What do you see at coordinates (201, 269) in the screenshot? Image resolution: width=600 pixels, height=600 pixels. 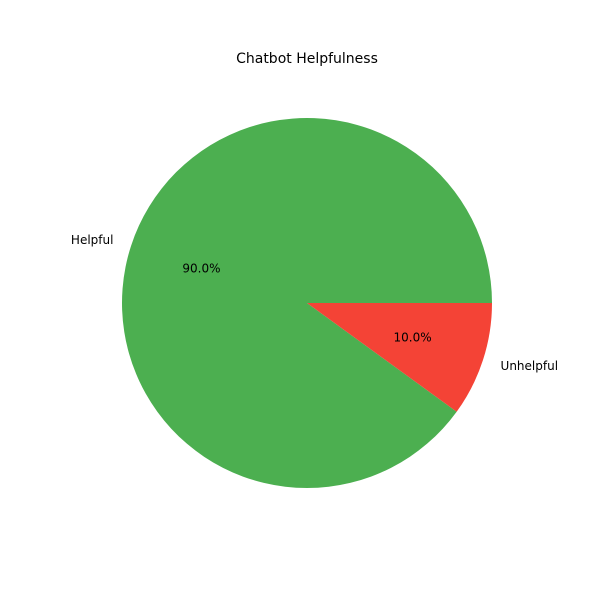 I see `slice-percent-helpful: 90.0%` at bounding box center [201, 269].